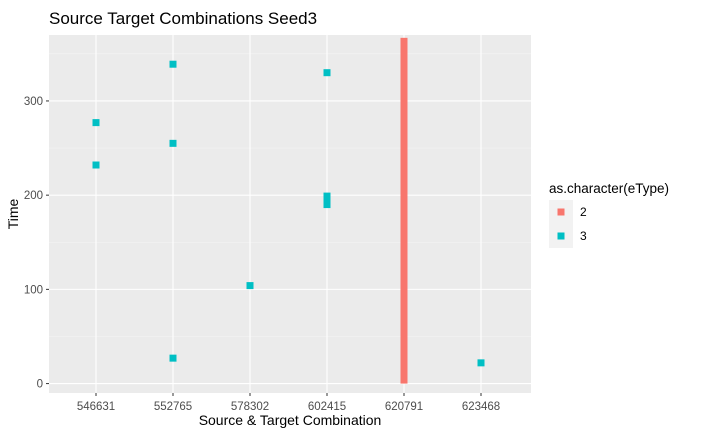 The image size is (717, 438). I want to click on legend-label: 2, so click(583, 212).